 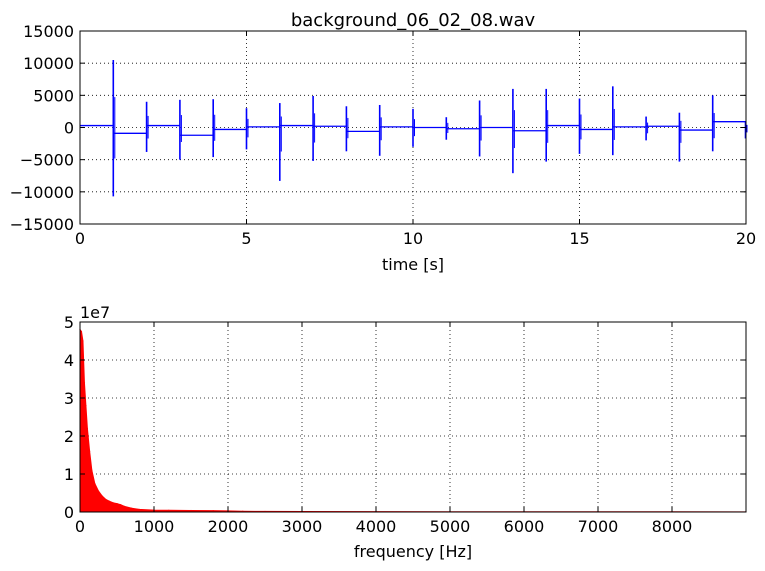 I want to click on waveform-x-tick-label: 5, so click(x=246, y=238).